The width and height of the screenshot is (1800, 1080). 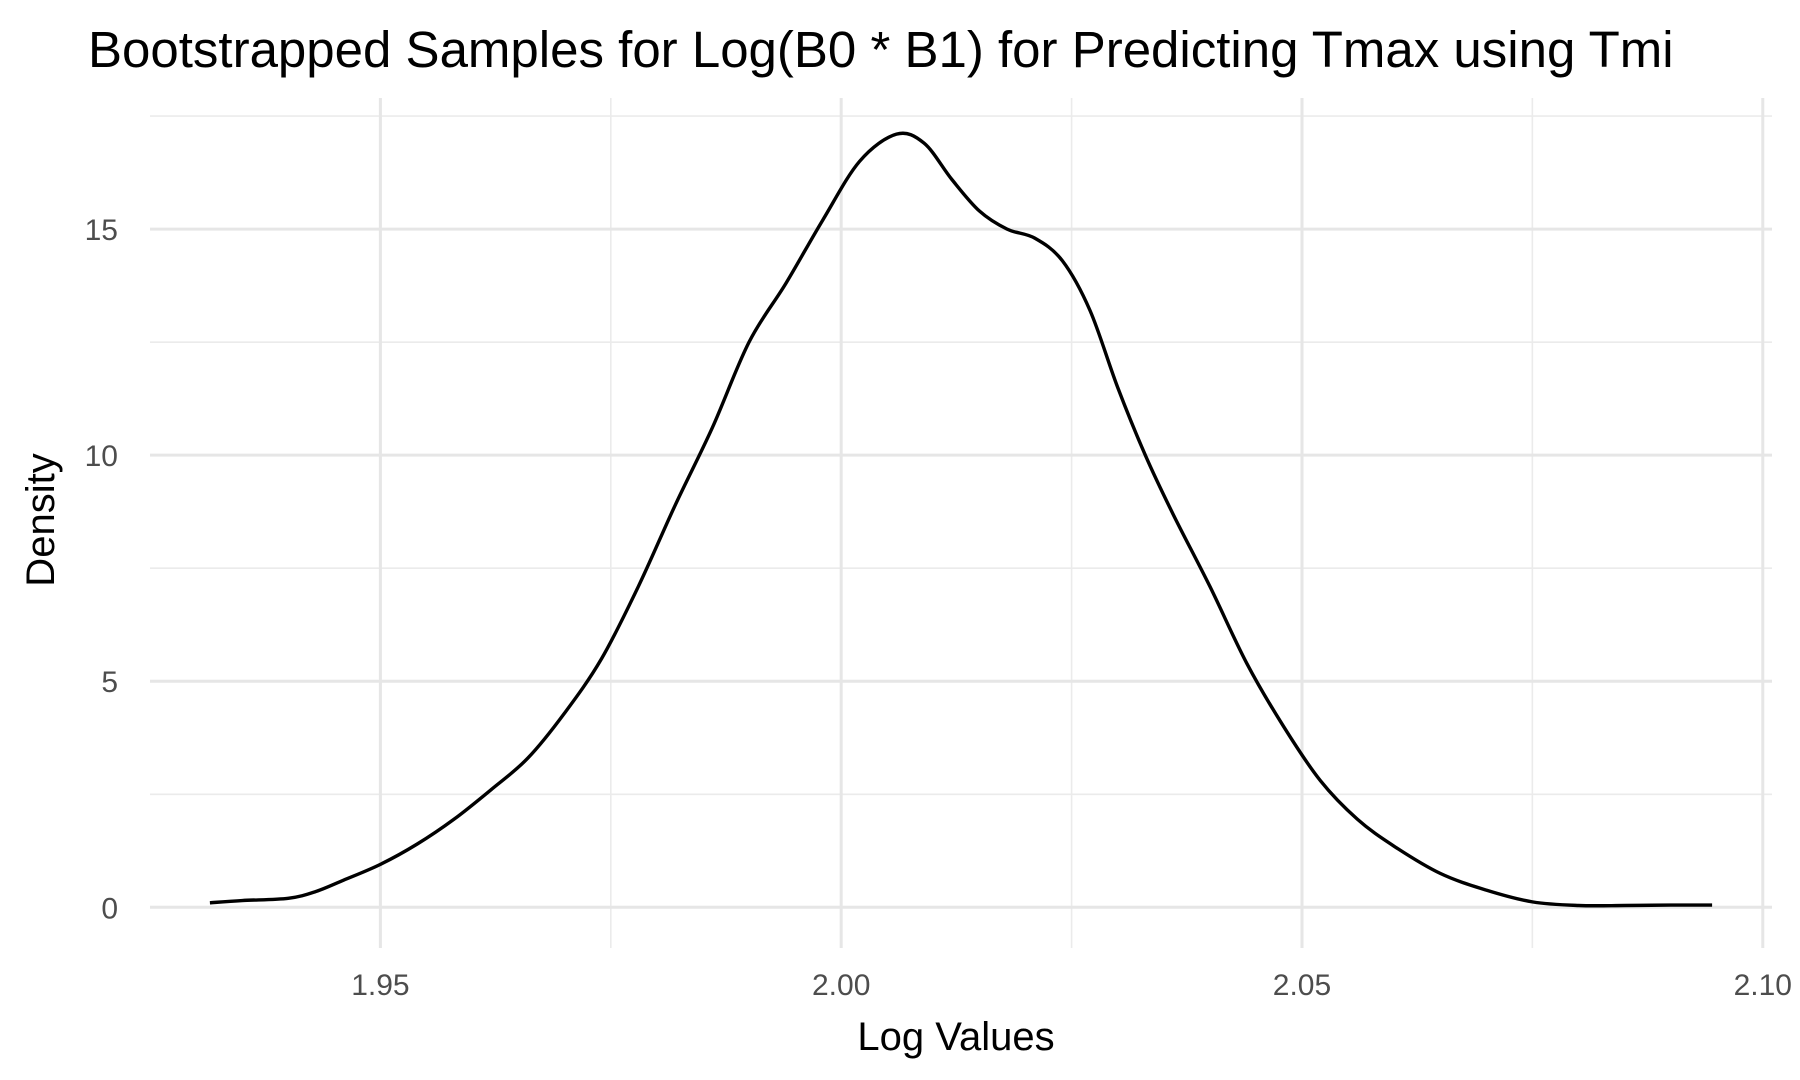 What do you see at coordinates (101, 456) in the screenshot?
I see `y-tick-label: 10` at bounding box center [101, 456].